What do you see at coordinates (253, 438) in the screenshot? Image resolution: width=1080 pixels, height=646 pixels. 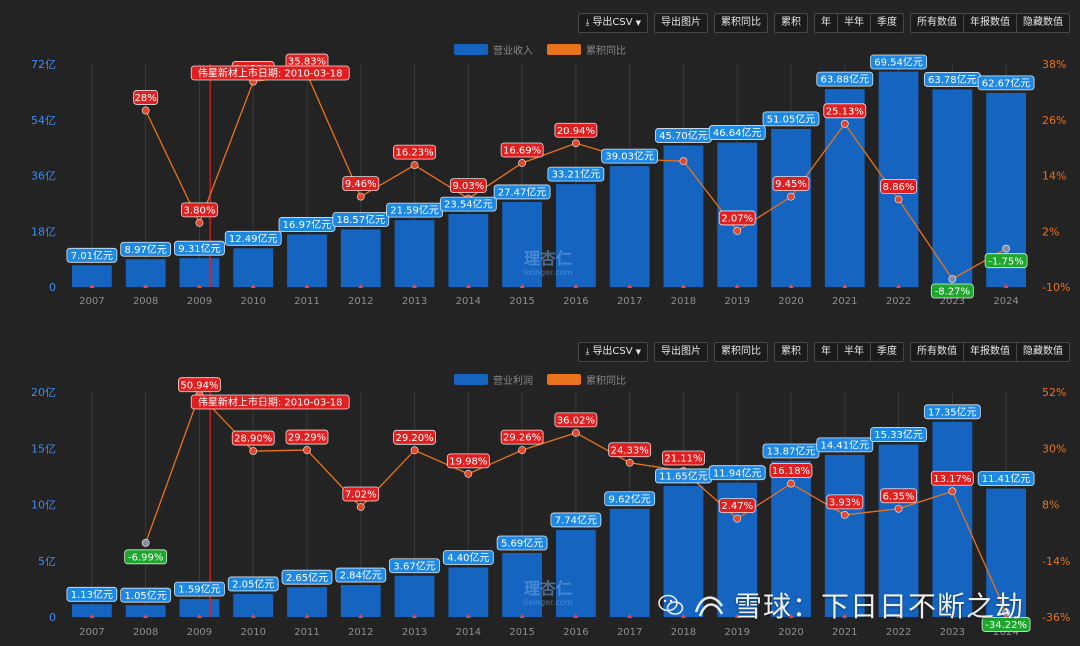 I see `yoy-value-label: 28.90%` at bounding box center [253, 438].